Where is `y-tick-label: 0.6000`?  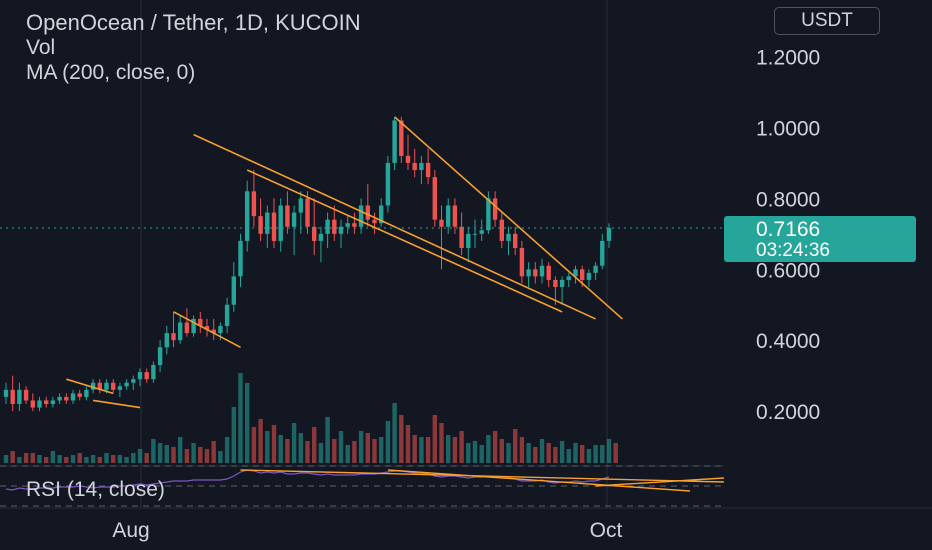 y-tick-label: 0.6000 is located at coordinates (788, 270).